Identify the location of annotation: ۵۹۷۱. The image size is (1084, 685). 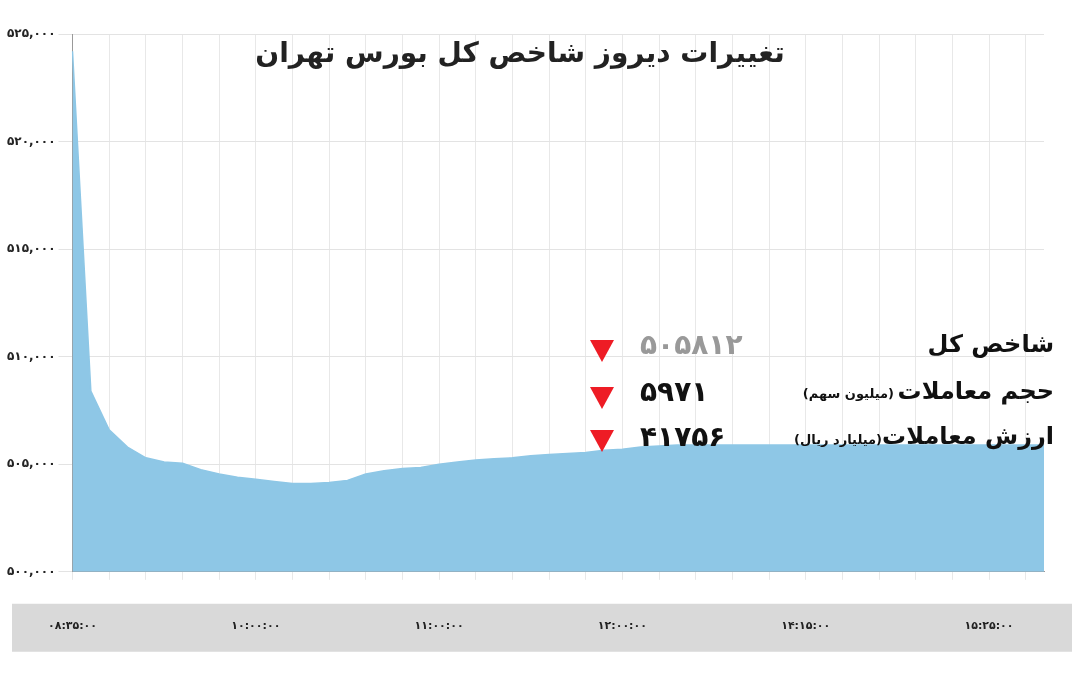
(674, 392).